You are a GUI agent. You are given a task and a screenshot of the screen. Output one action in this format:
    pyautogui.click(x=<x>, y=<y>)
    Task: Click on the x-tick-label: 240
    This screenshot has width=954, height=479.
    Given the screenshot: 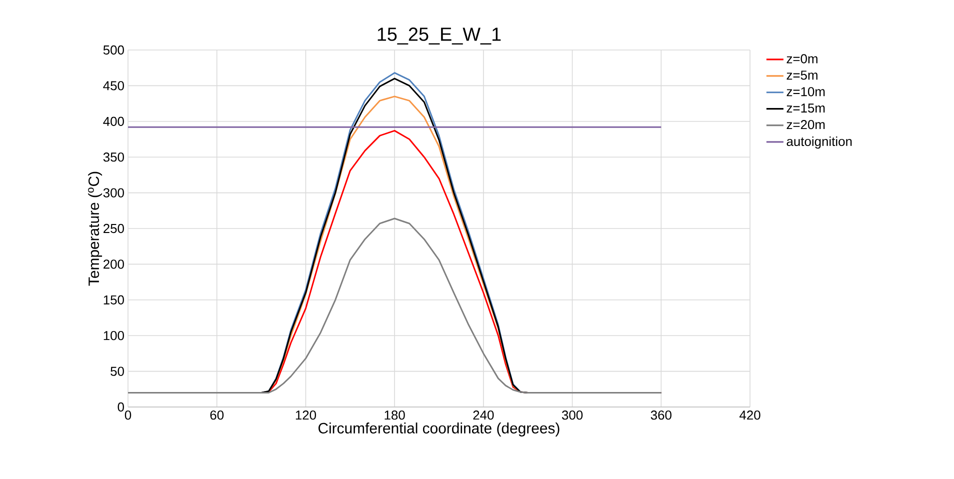 What is the action you would take?
    pyautogui.click(x=483, y=415)
    